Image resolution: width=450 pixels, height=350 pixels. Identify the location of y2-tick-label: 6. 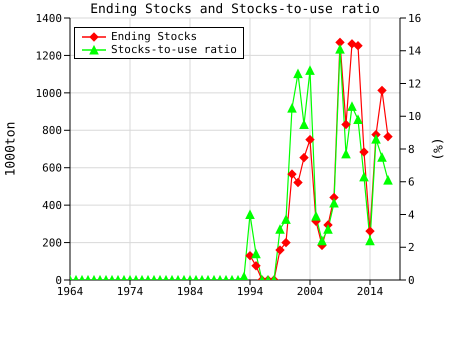
(411, 182).